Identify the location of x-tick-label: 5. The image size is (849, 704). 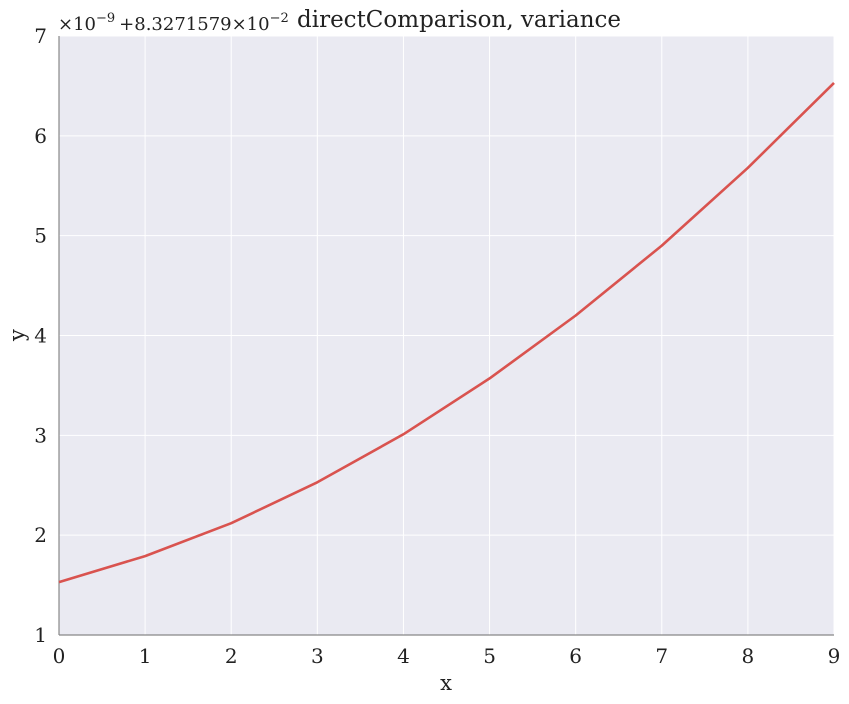
(489, 656).